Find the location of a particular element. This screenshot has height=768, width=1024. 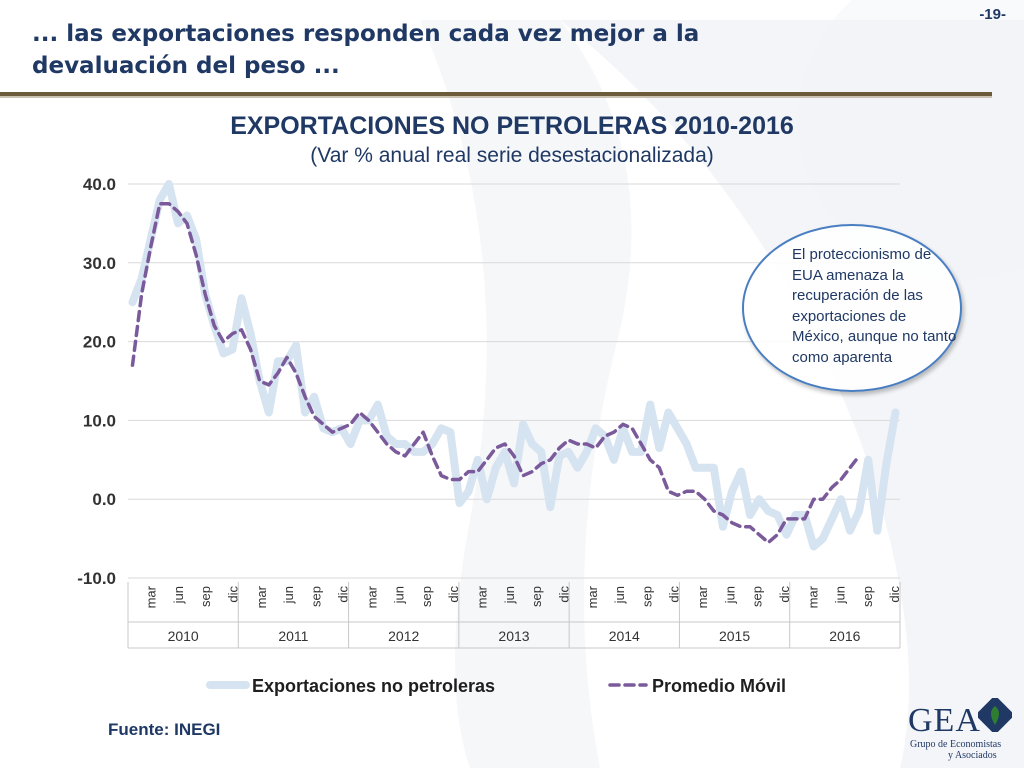

legend-label: Promedio Móvil is located at coordinates (719, 686).